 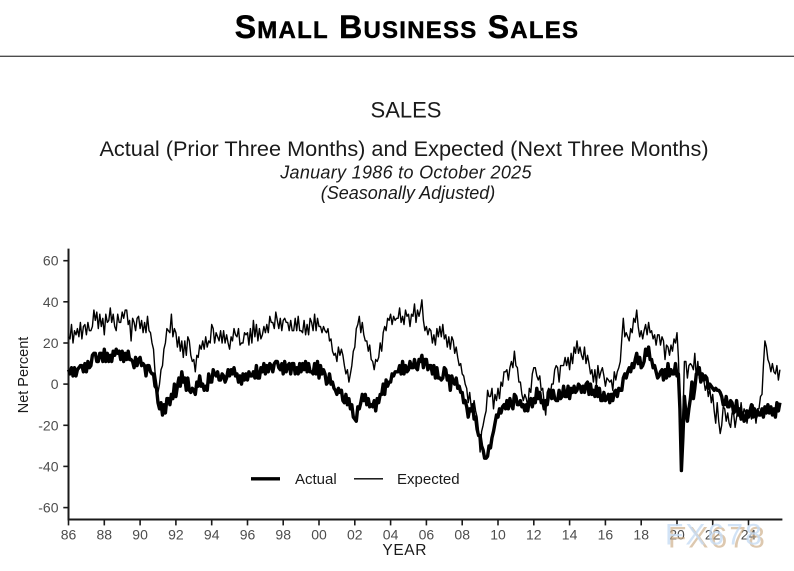 I want to click on svg-text: 14, so click(x=570, y=535).